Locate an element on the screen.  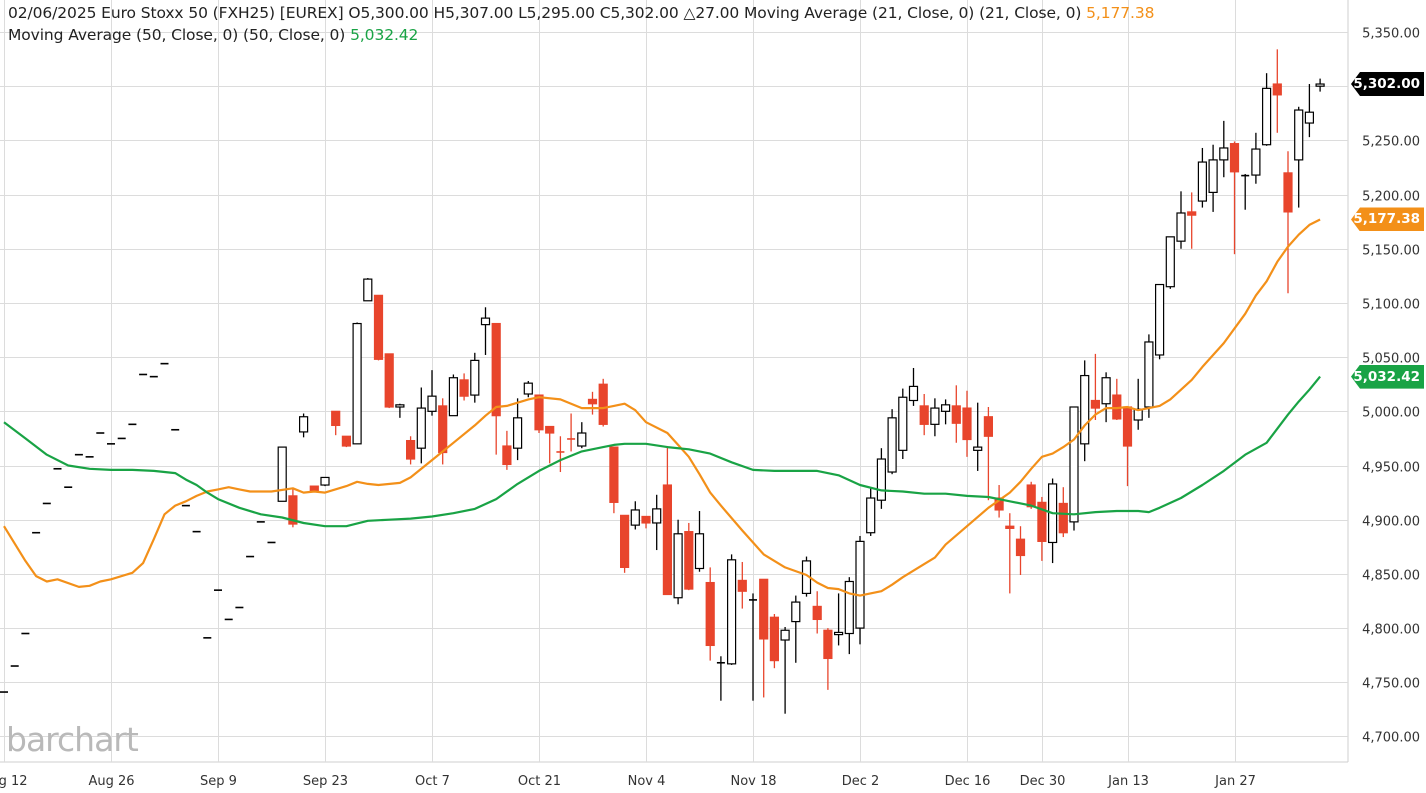
barchart-watermark-logo: barchart is located at coordinates (72, 739).